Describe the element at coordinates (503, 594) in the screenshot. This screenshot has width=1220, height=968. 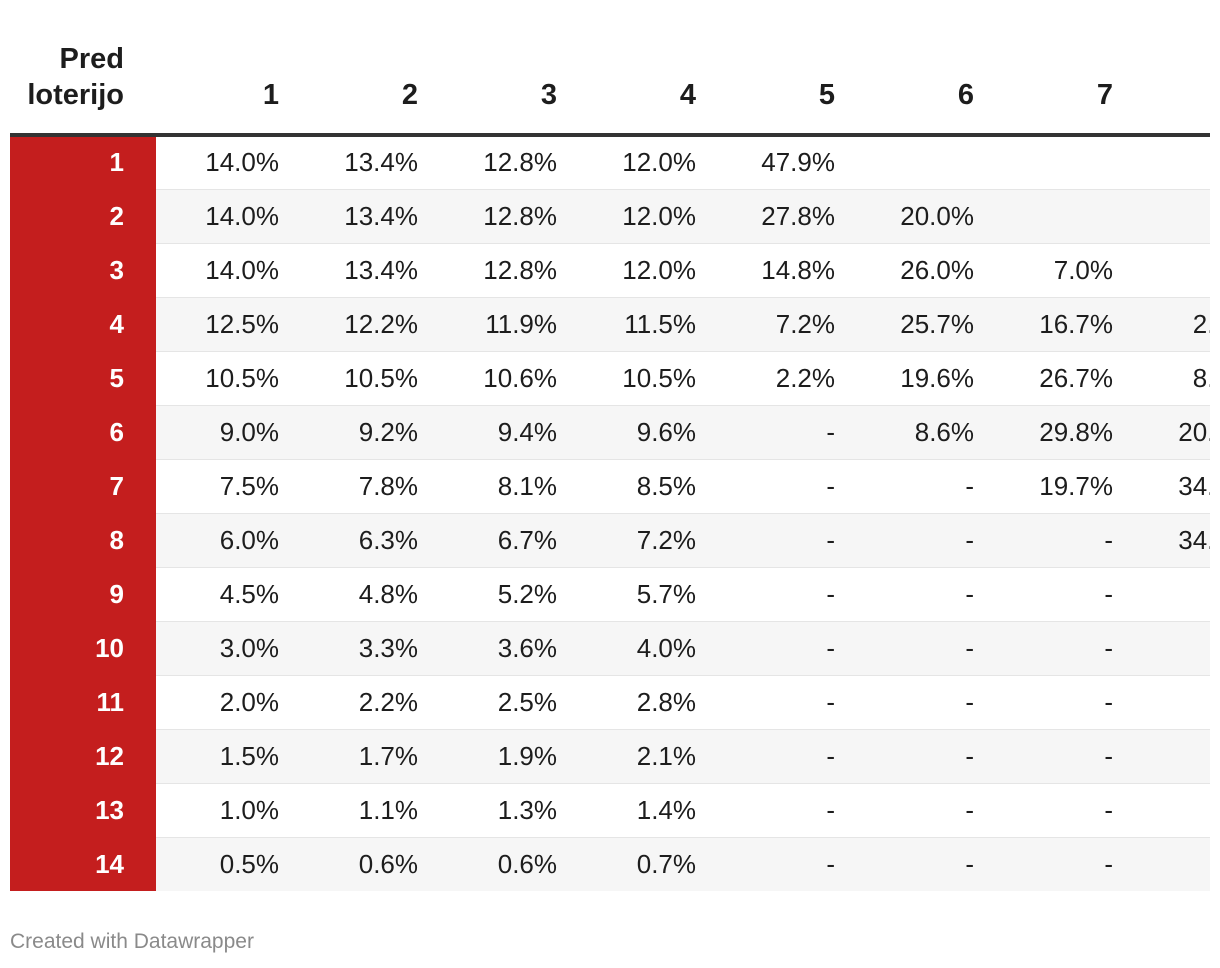
I see `table-cell: 5.2%` at that location.